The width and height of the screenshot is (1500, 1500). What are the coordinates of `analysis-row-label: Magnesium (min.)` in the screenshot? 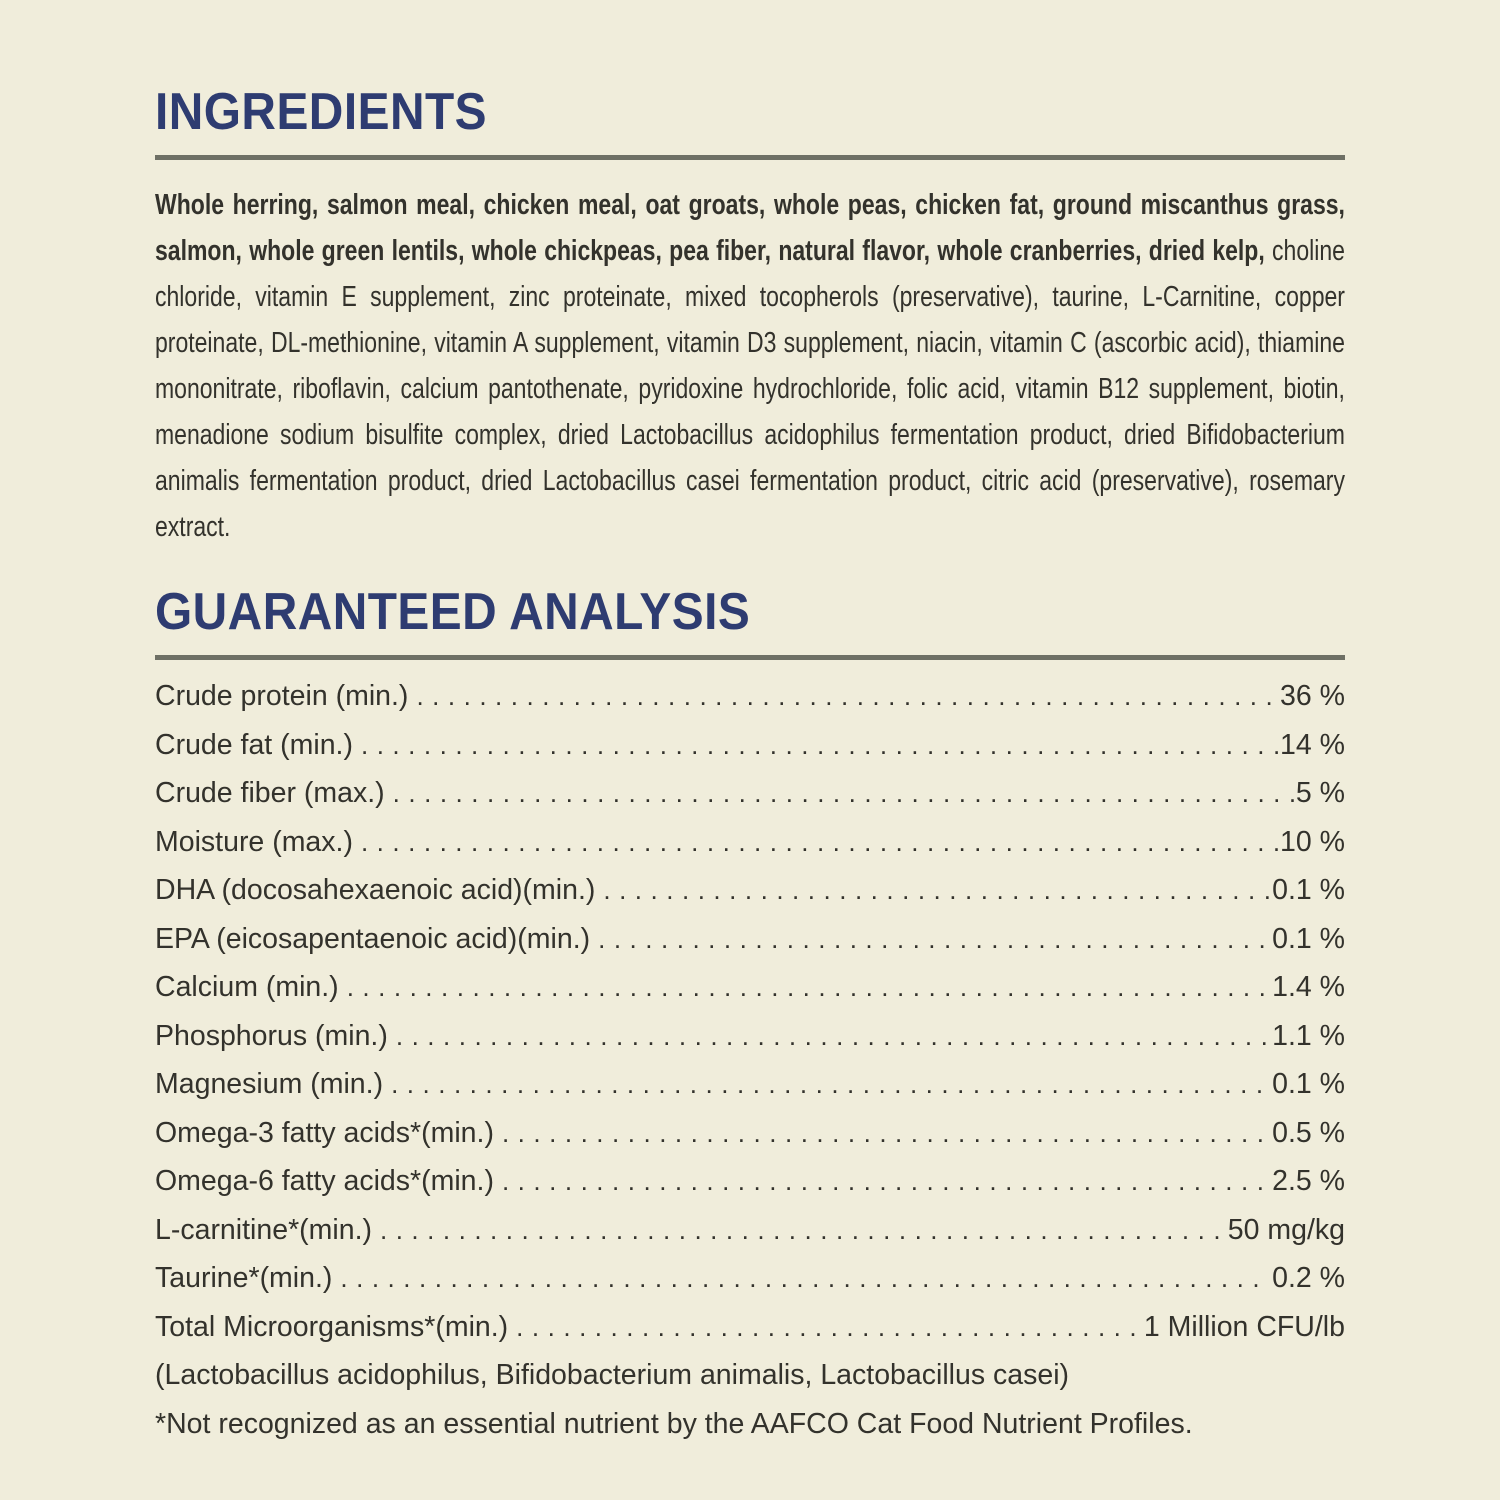 It's located at (269, 1084).